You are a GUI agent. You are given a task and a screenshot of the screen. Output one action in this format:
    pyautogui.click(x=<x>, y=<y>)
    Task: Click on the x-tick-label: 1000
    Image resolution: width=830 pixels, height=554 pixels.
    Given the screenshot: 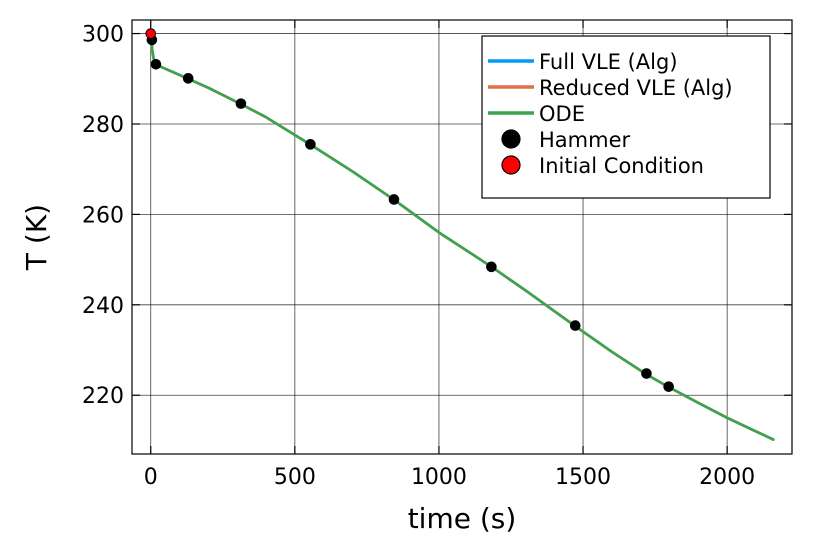 What is the action you would take?
    pyautogui.click(x=439, y=477)
    